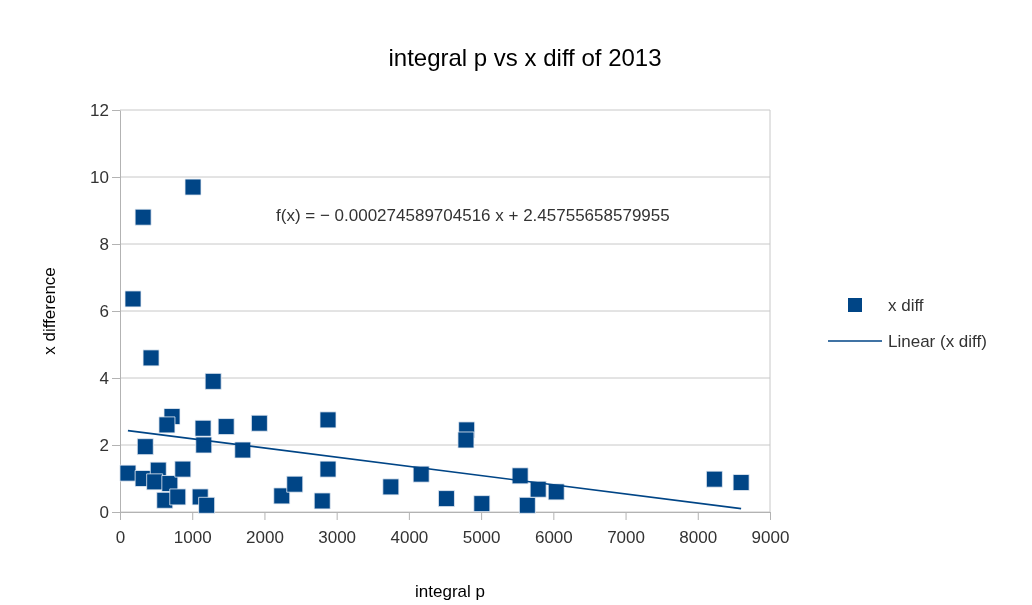 This screenshot has width=1032, height=605. I want to click on x-tick-label: 9000, so click(770, 538).